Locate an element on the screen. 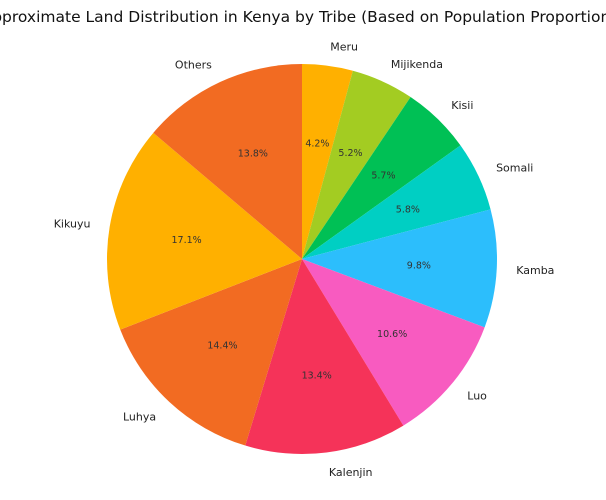  slice-percent-label: 9.8% is located at coordinates (419, 265).